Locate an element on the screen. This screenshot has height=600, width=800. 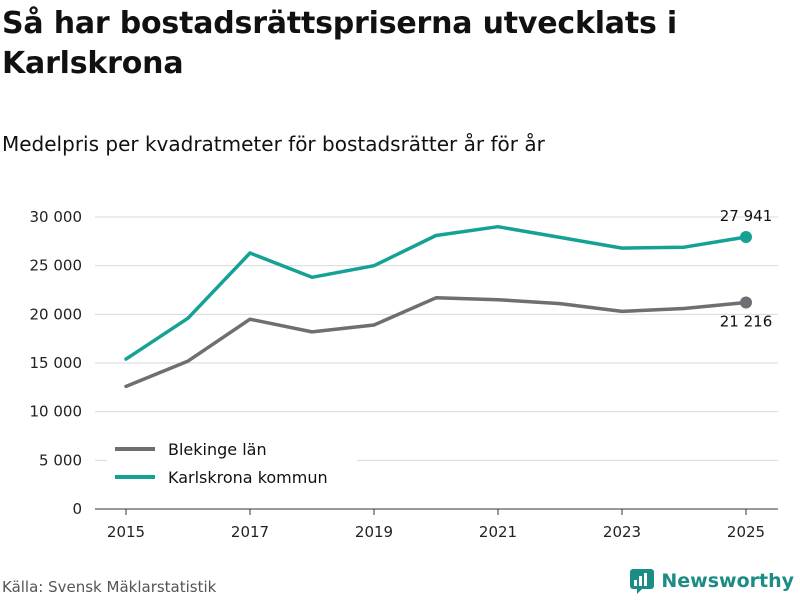
y-axis-ticks: 0 5 000 10 000 15 000 20 000 25 000 30 000 is located at coordinates (56, 363).